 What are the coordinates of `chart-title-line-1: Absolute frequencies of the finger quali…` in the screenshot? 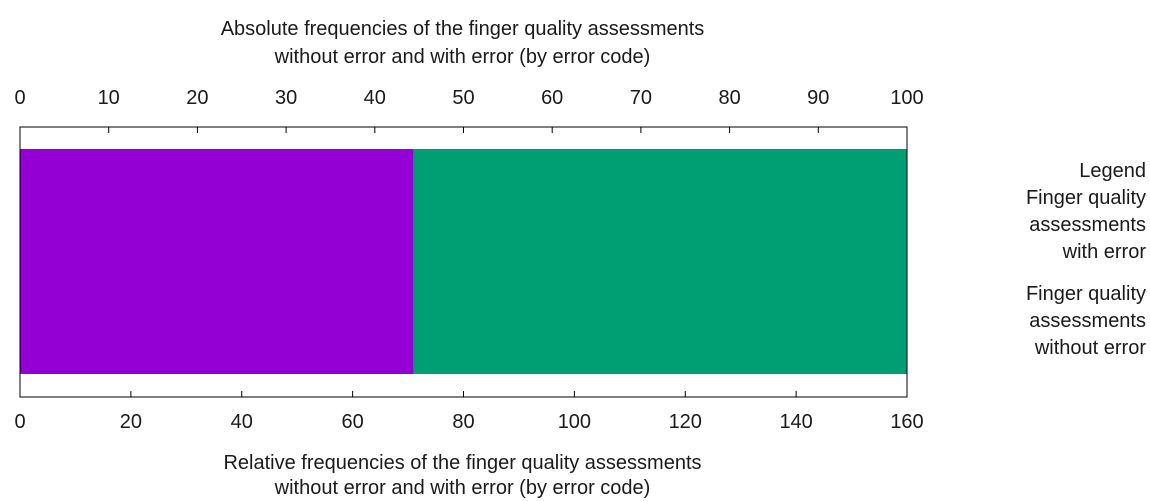 It's located at (462, 29).